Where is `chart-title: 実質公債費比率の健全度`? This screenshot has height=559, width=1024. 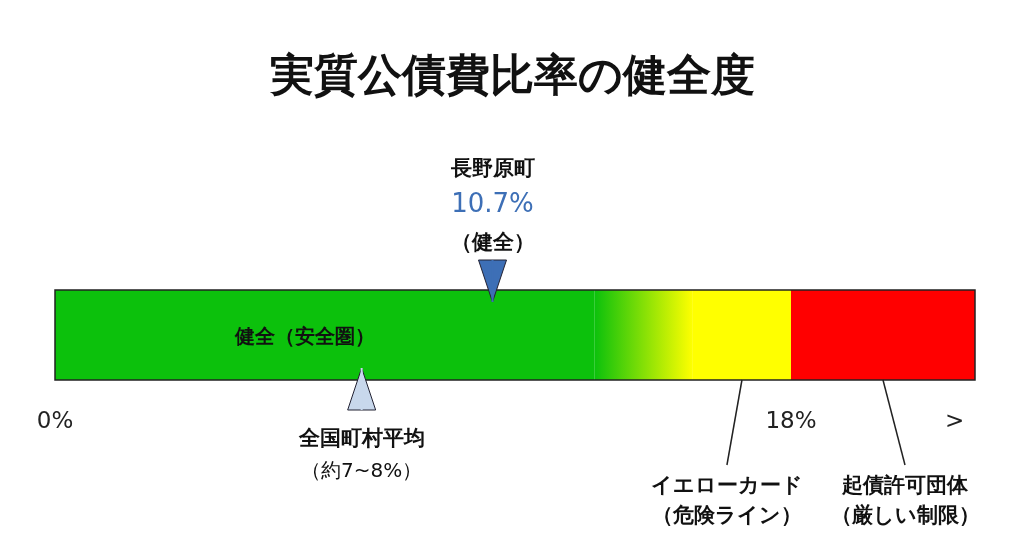
chart-title: 実質公債費比率の健全度 is located at coordinates (511, 74).